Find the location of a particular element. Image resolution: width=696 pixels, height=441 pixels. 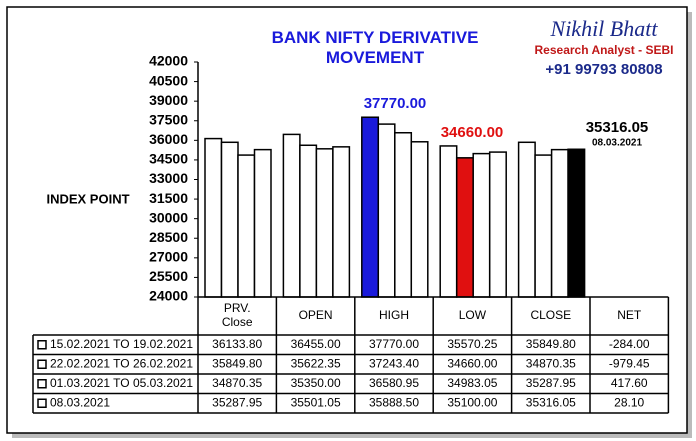

y-tick-label: 24000 is located at coordinates (168, 296).